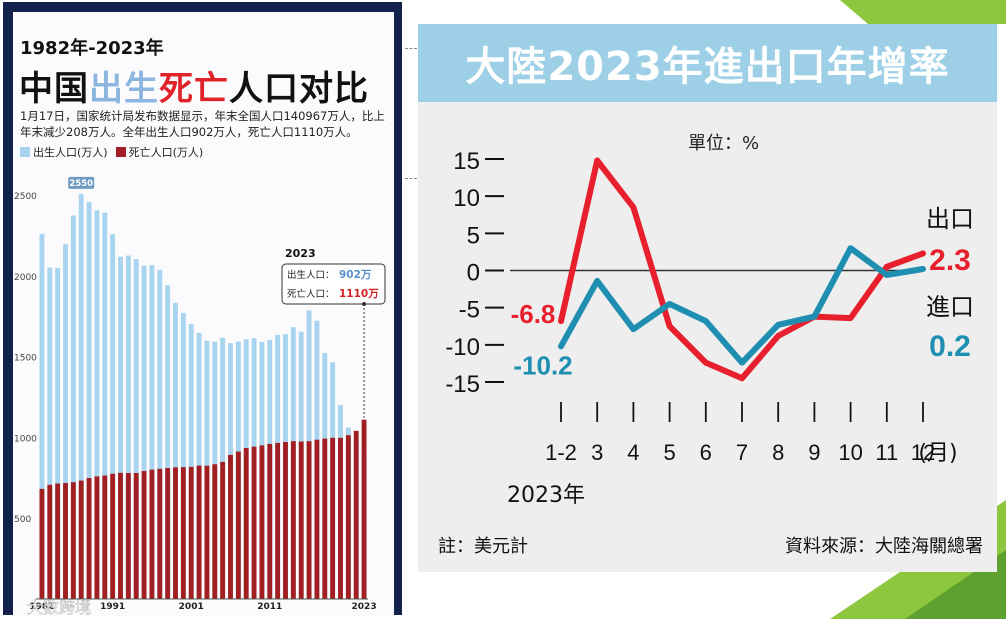 Image resolution: width=1006 pixels, height=619 pixels. I want to click on import-series-line, so click(742, 305).